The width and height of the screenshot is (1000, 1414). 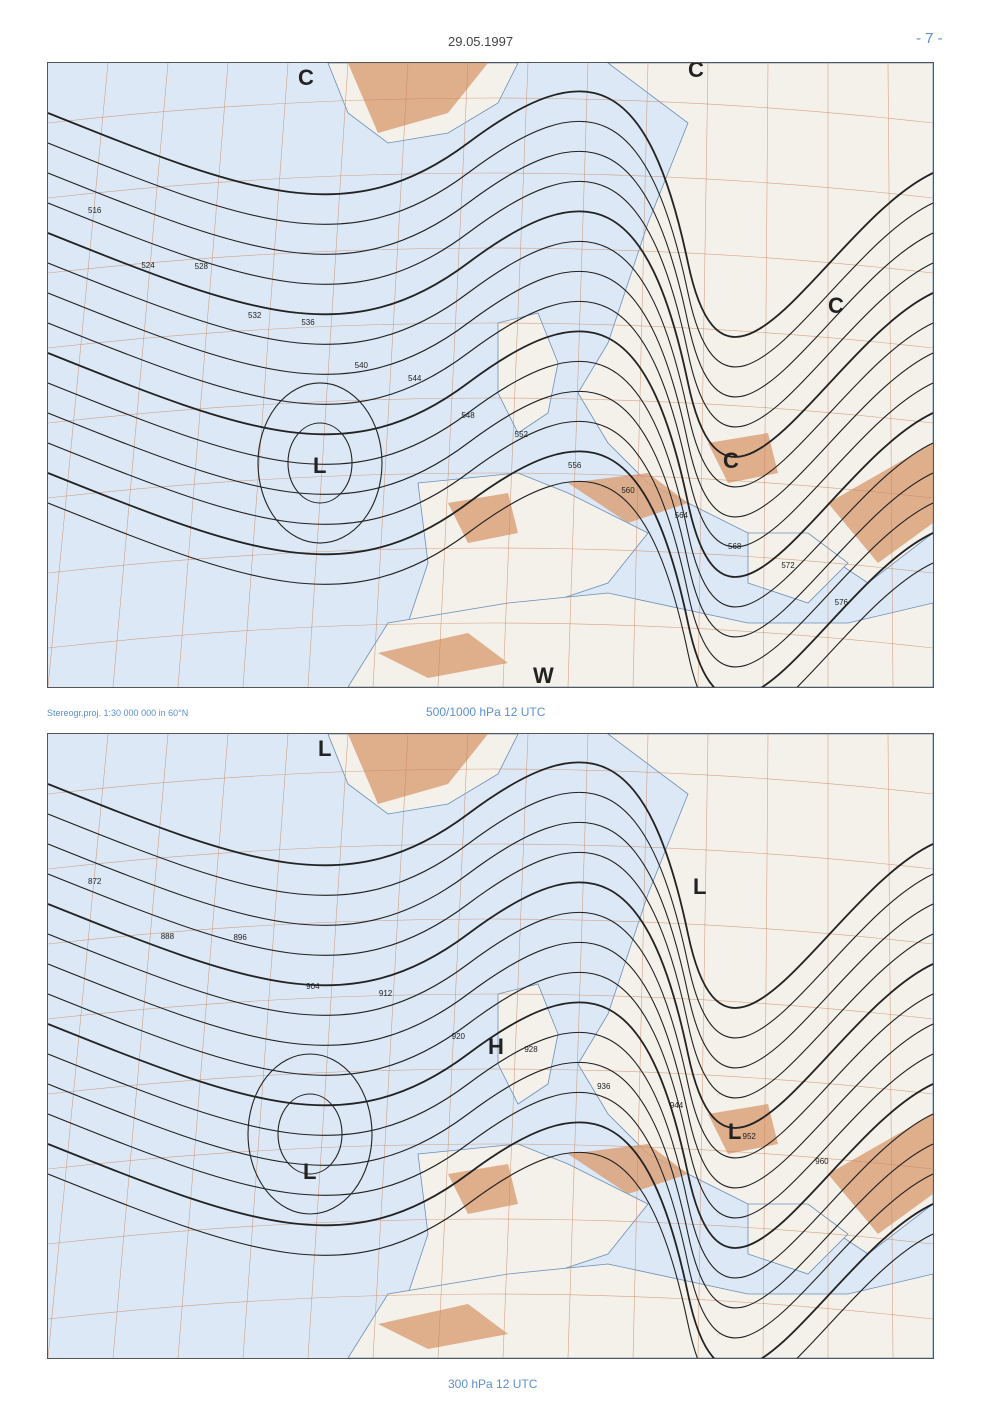 I want to click on page-number: - 7 -, so click(x=929, y=38).